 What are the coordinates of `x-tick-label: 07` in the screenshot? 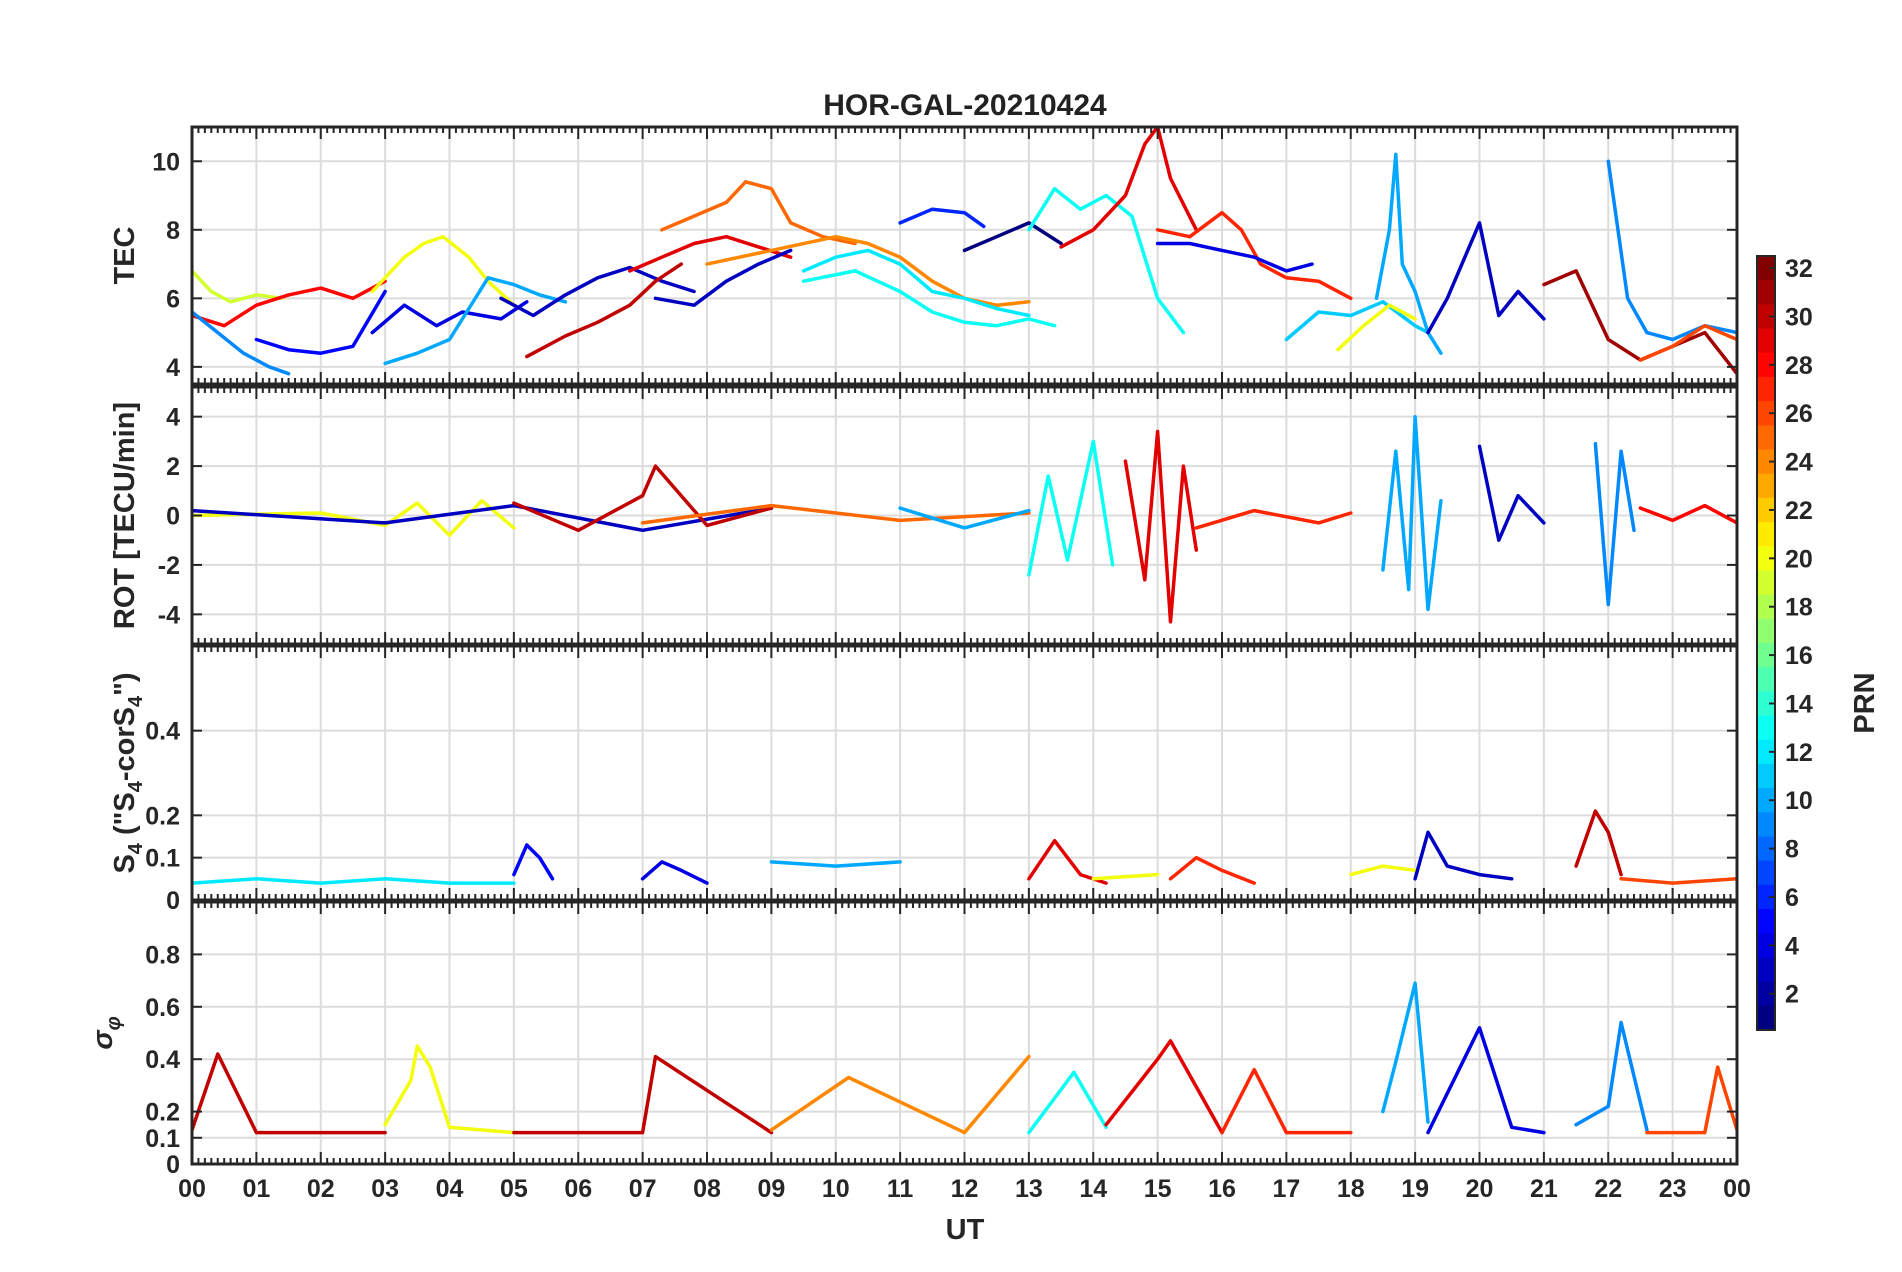 It's located at (643, 1189).